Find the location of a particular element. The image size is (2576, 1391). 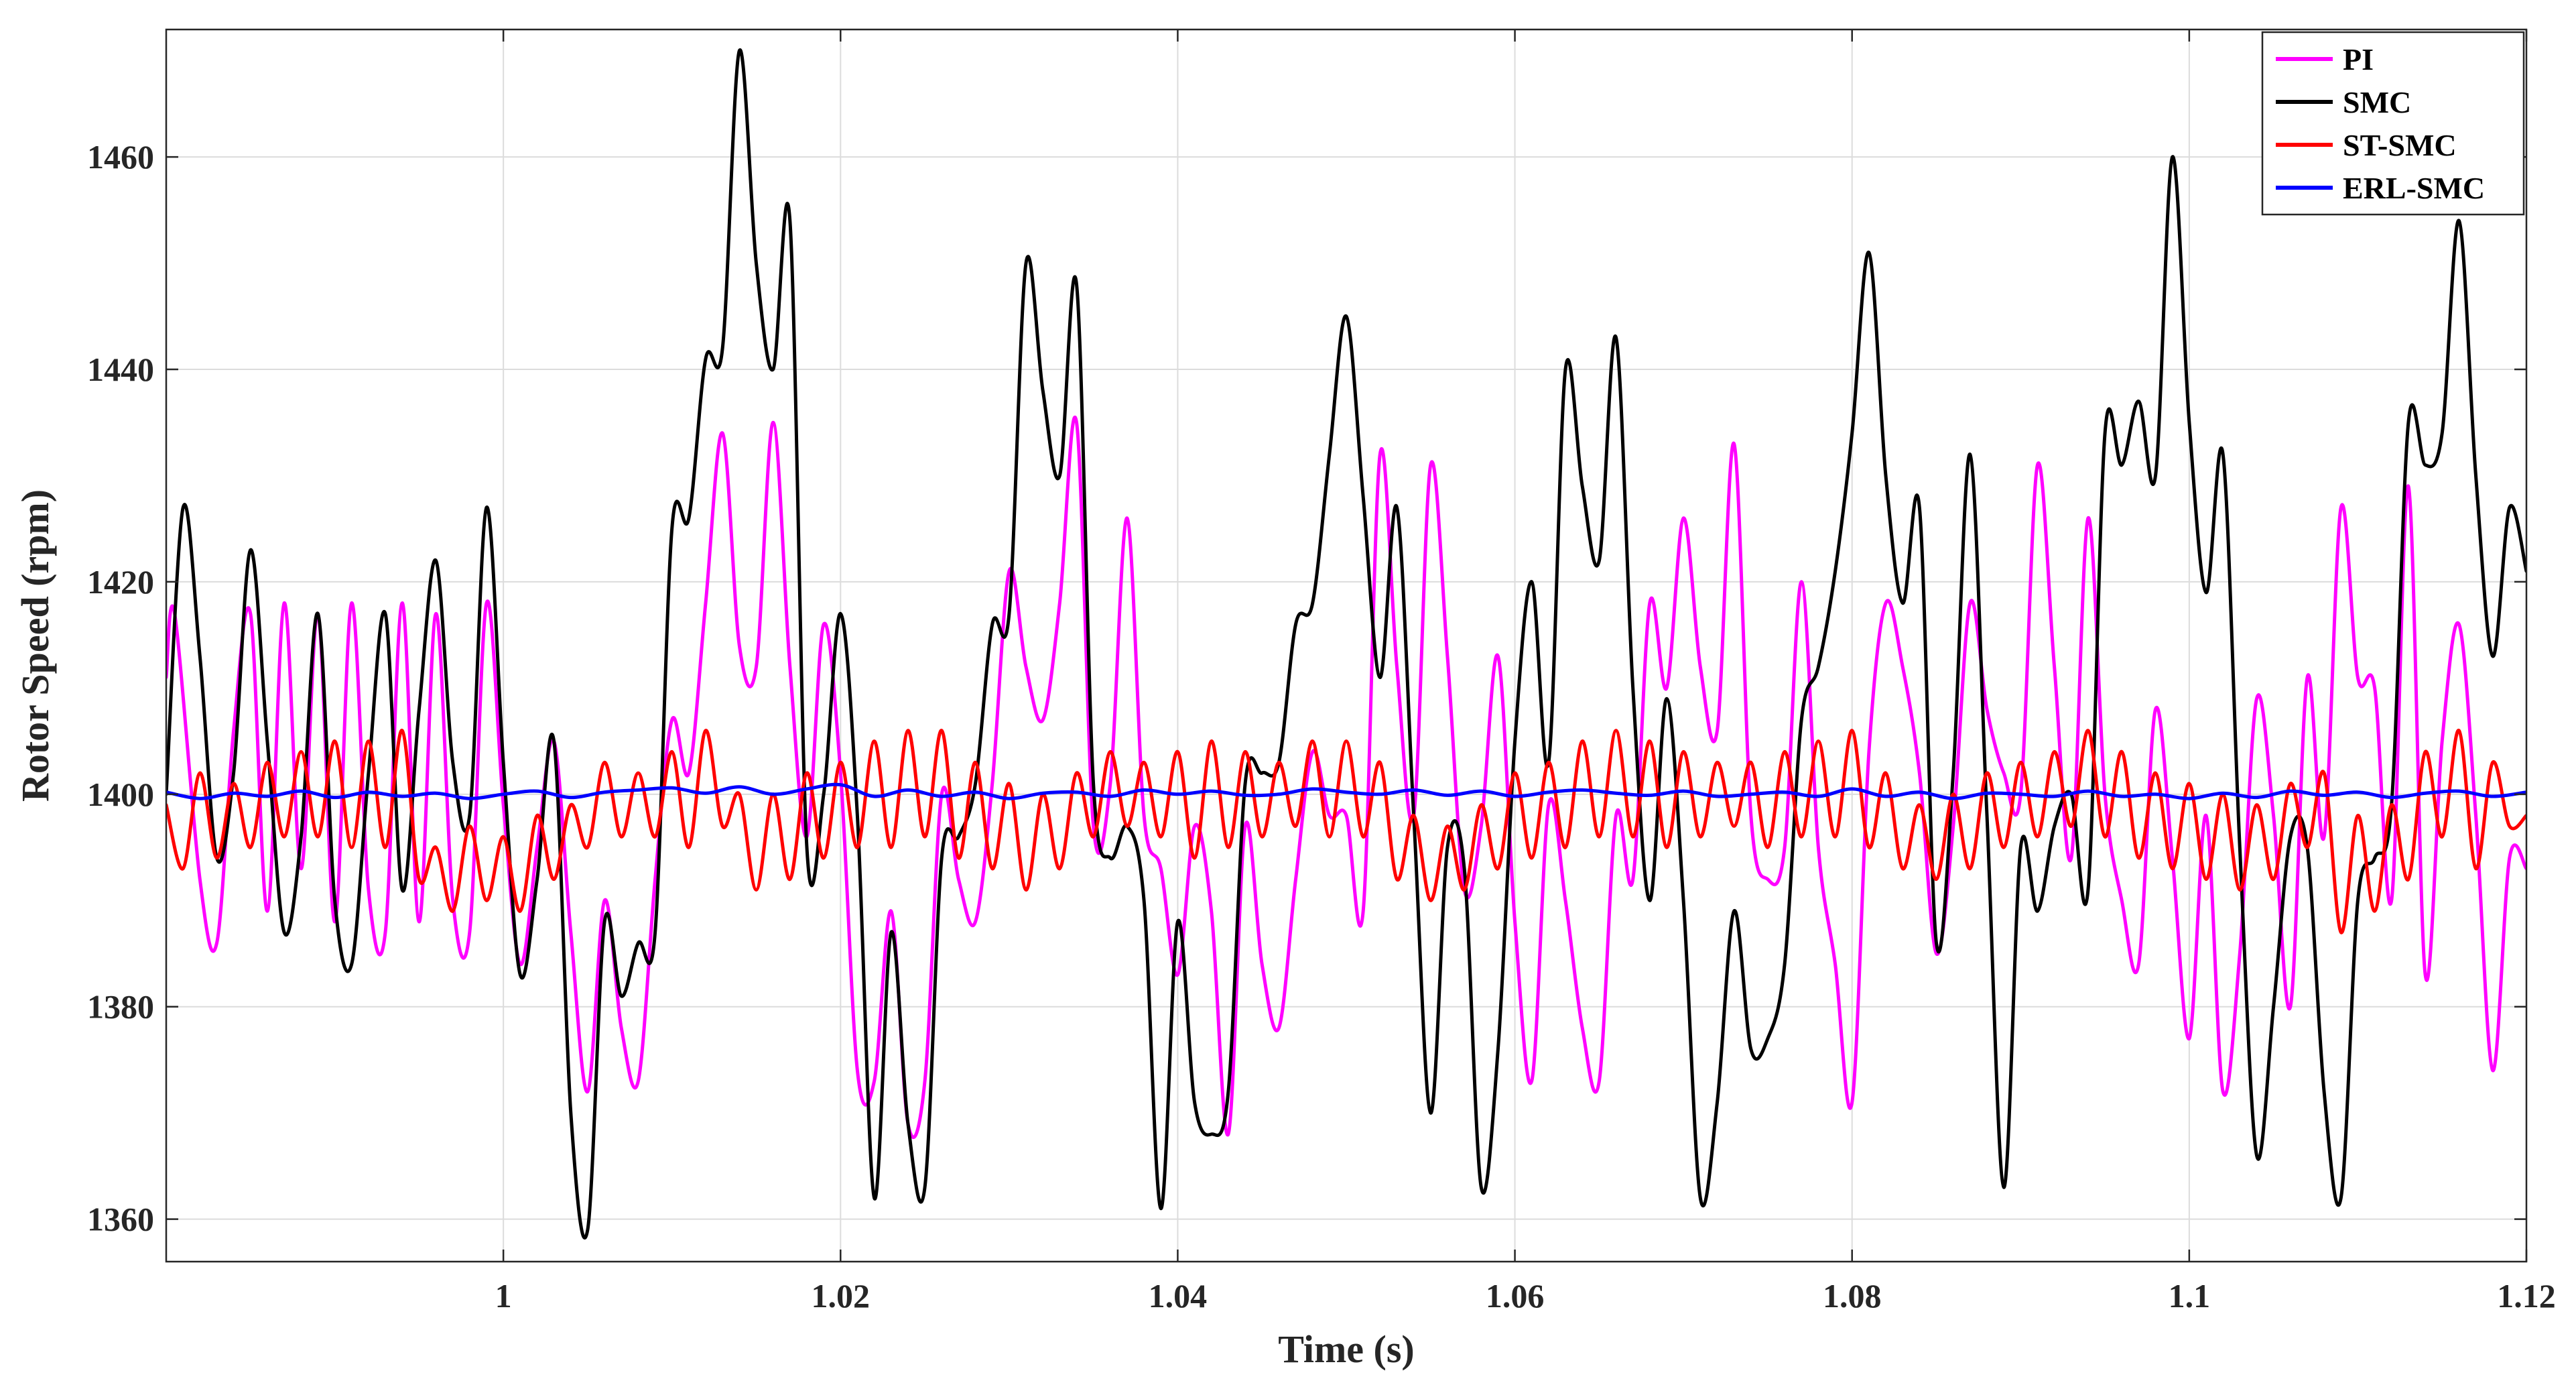

x-tick-label: 1.1 is located at coordinates (2190, 1296).